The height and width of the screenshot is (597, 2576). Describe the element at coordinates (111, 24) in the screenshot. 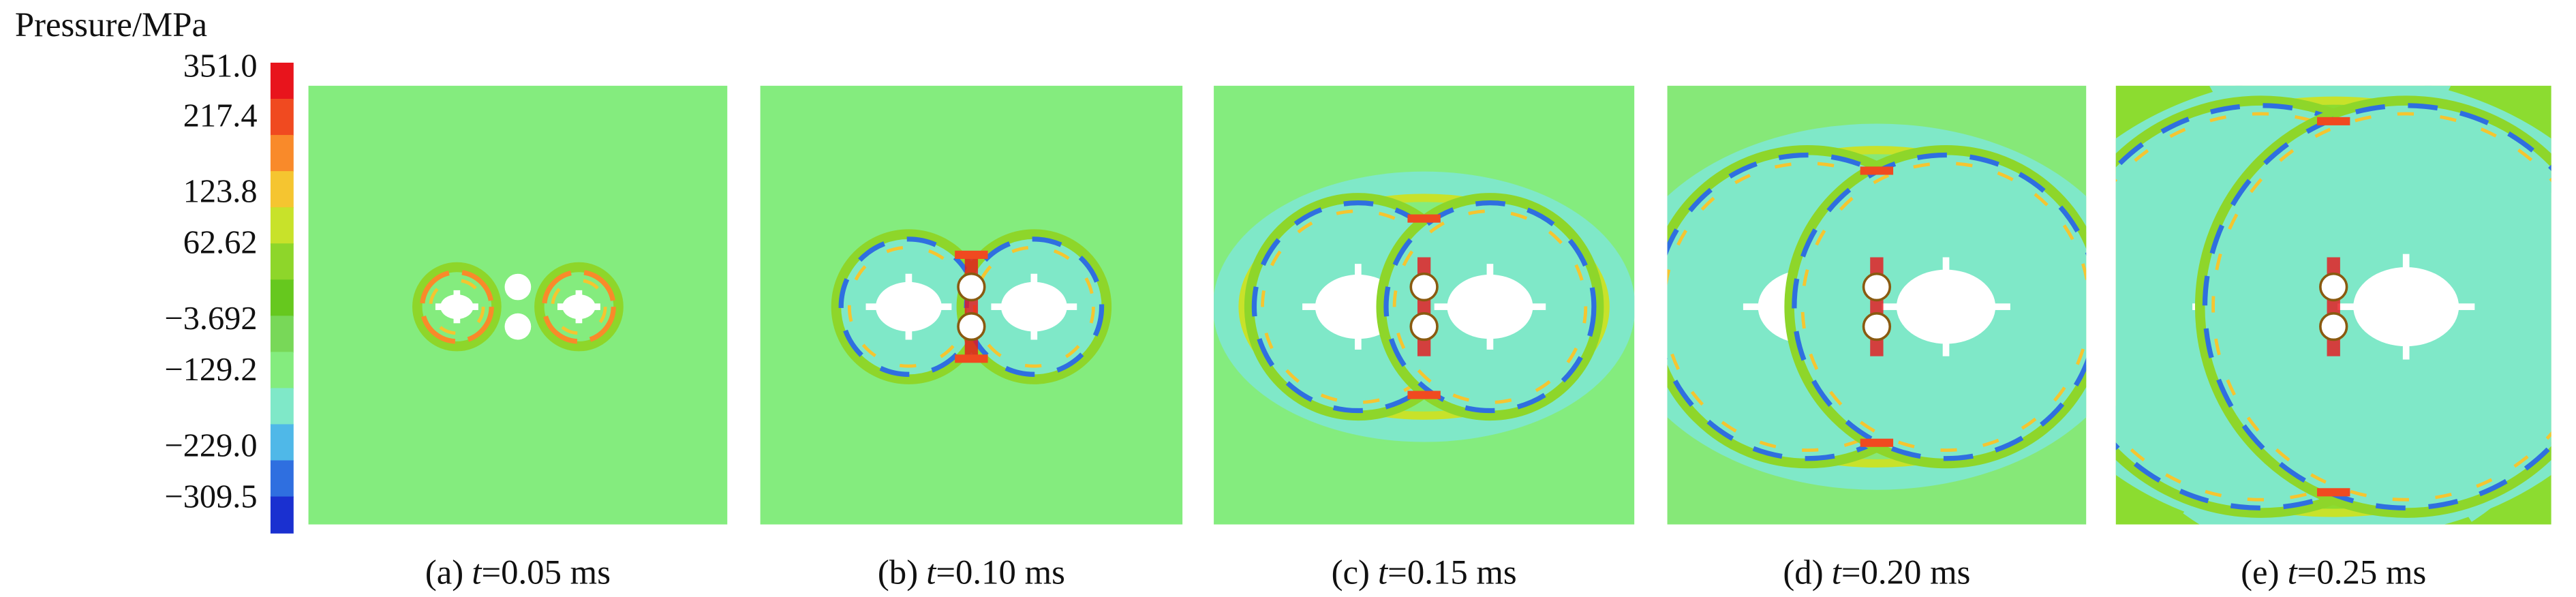

I see `colorbar-title: Pressure/MPa` at that location.